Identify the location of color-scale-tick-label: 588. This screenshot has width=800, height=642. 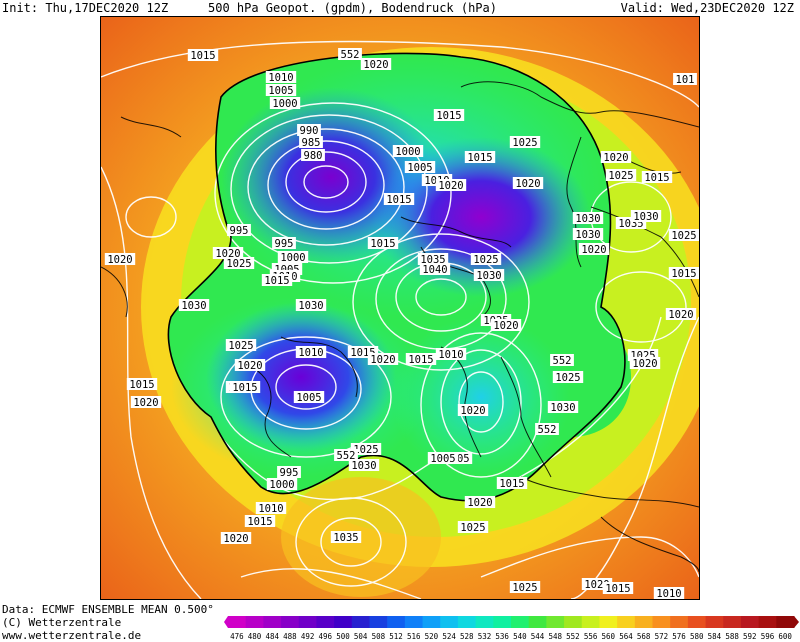
(732, 636).